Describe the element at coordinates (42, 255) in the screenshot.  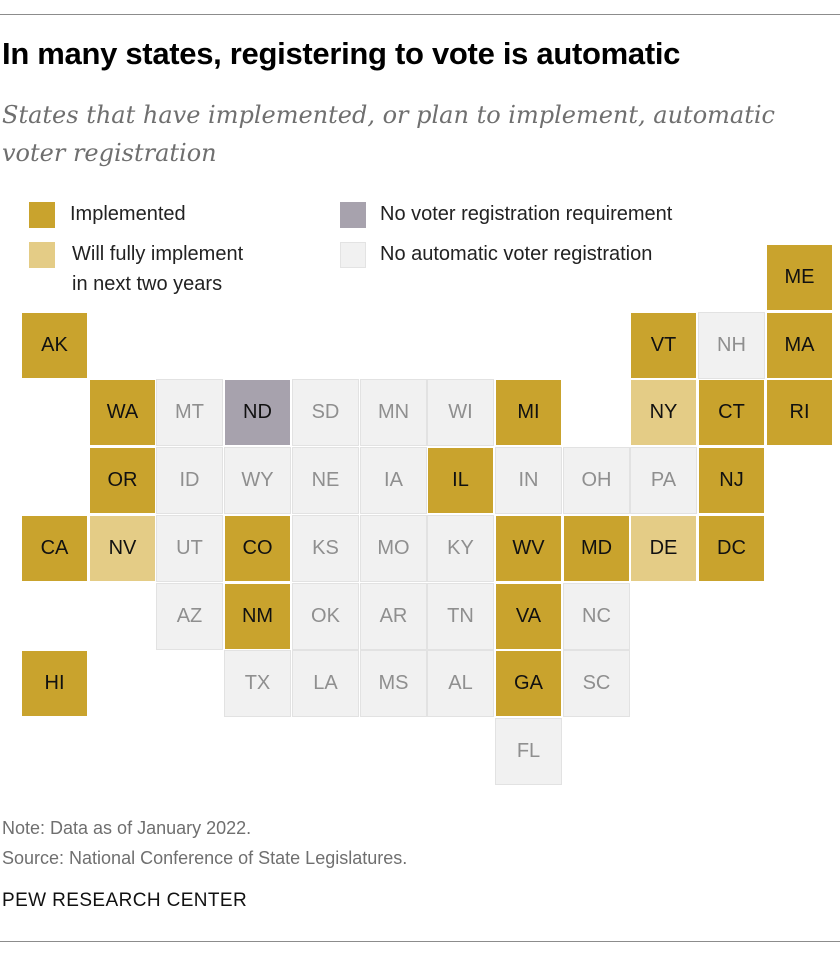
I see `legend-swatch-will-implement` at that location.